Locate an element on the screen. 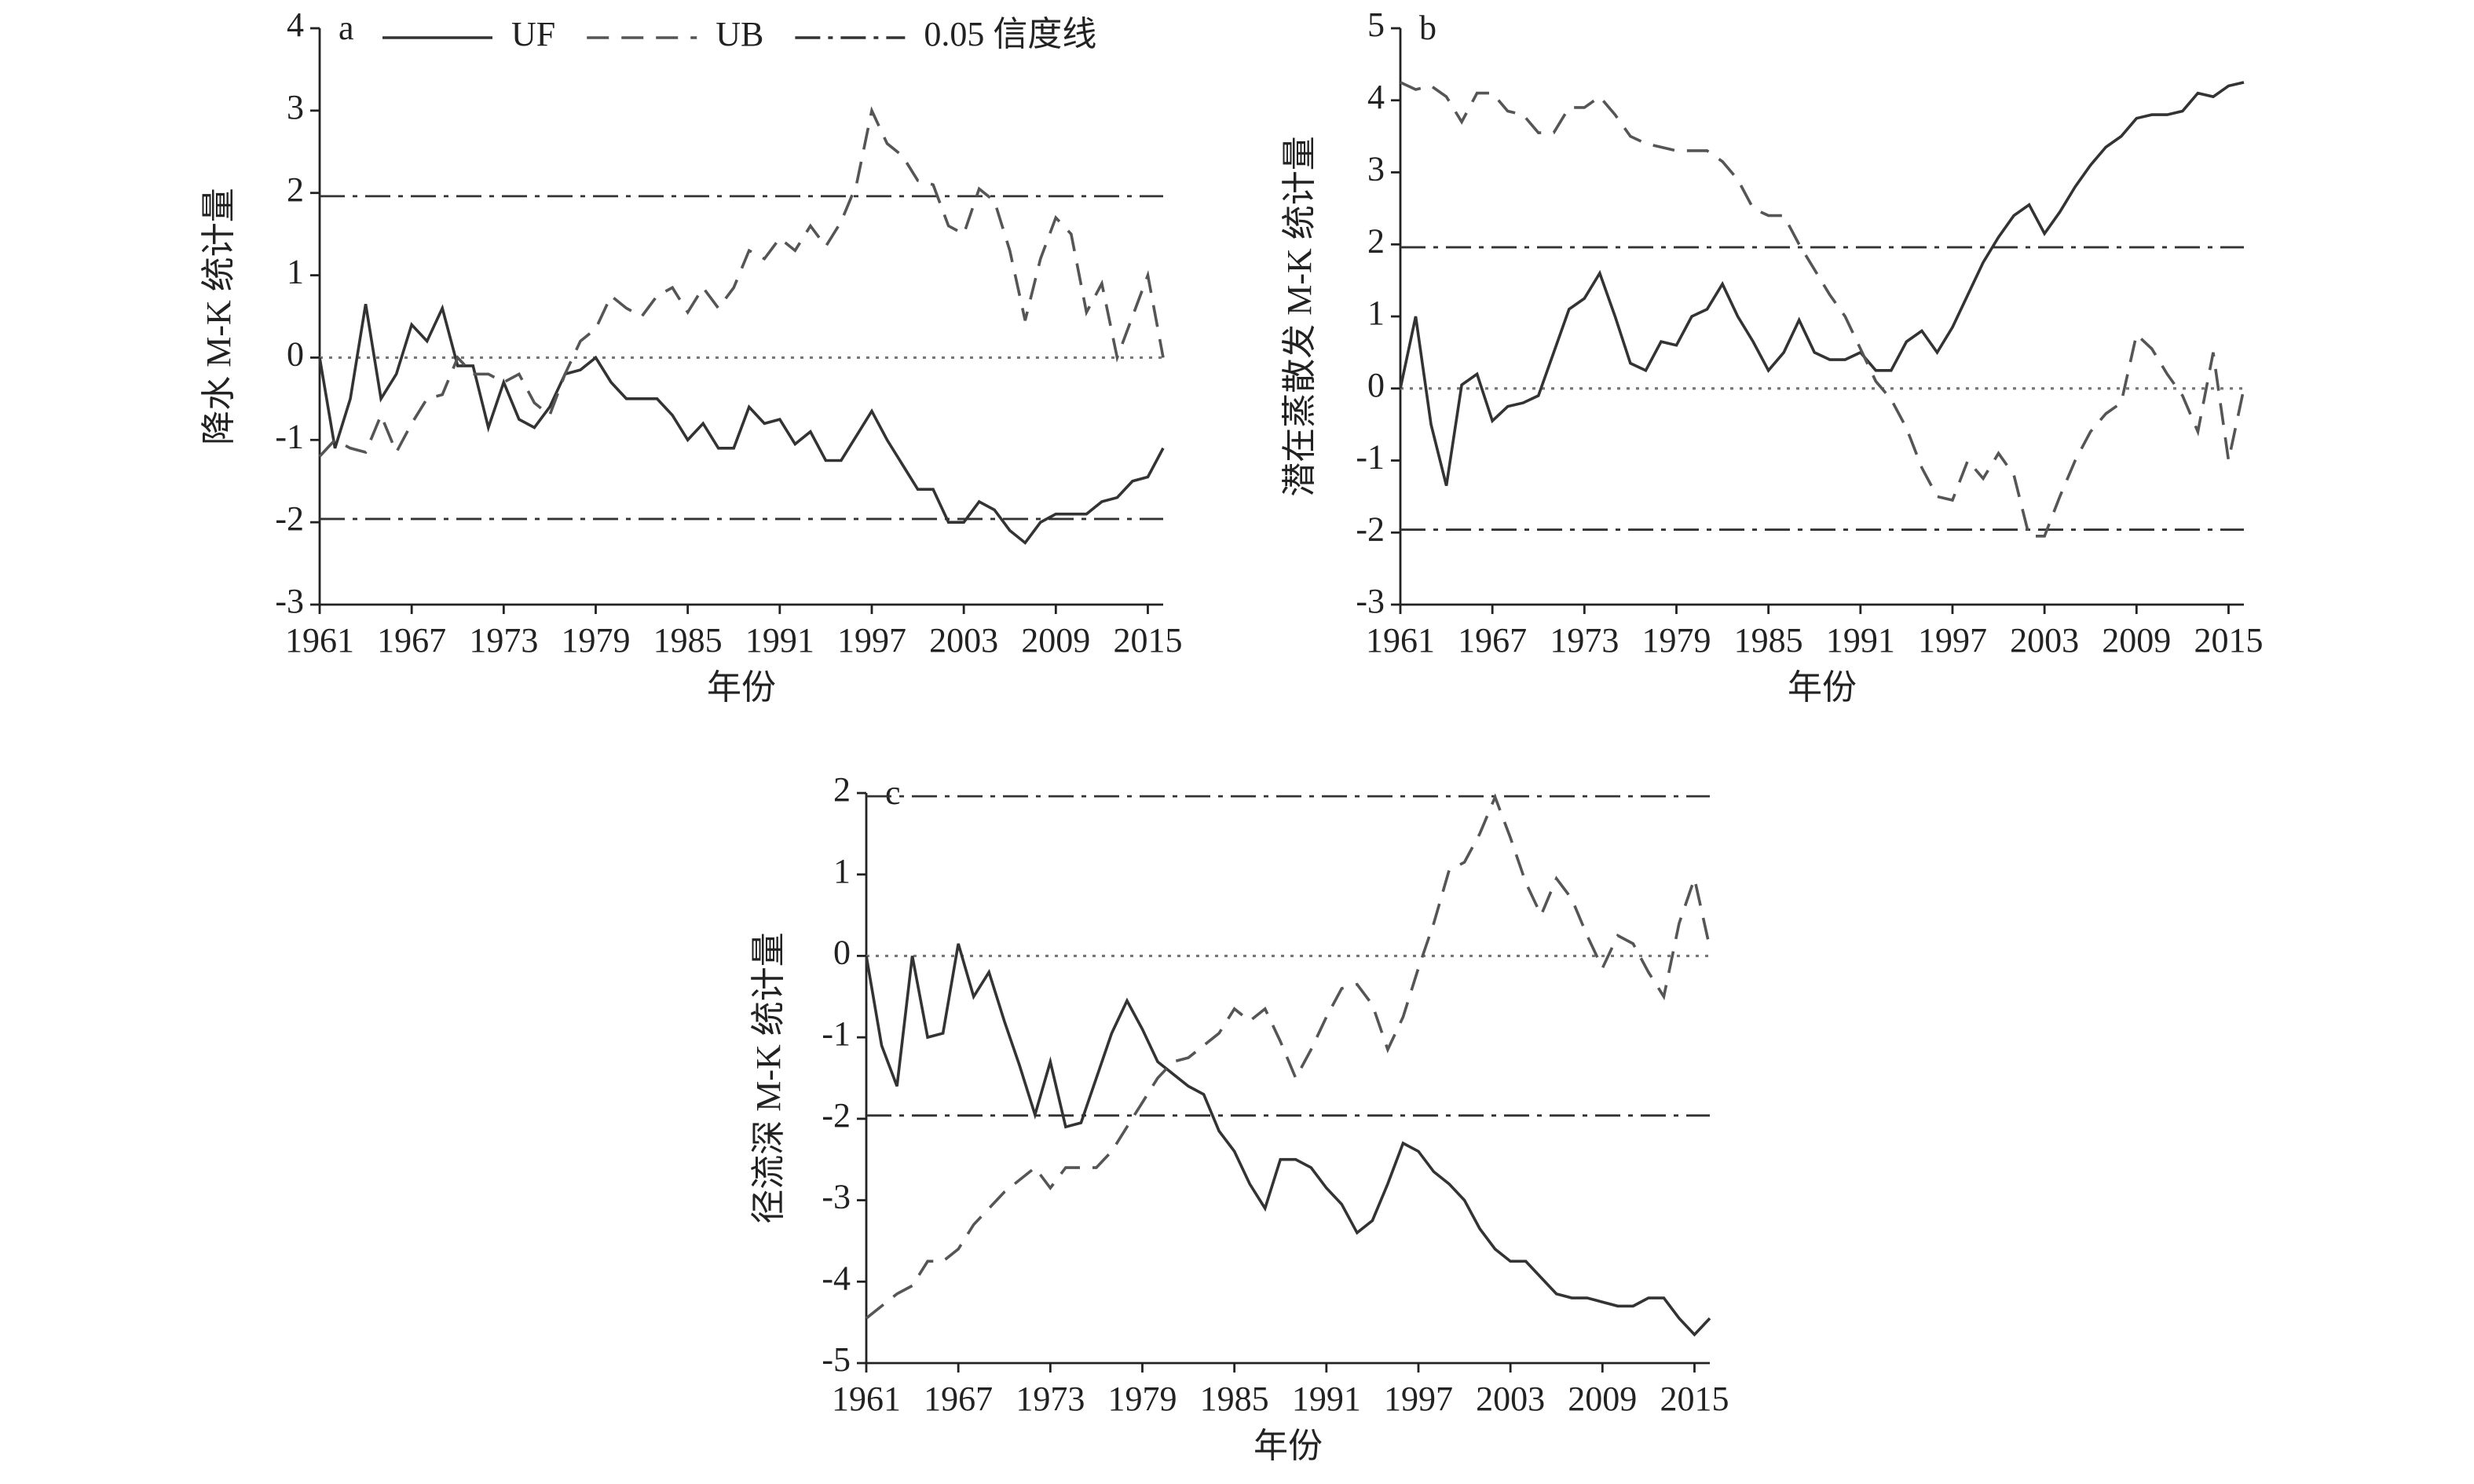  y-tick-label: 5 is located at coordinates (1376, 25).